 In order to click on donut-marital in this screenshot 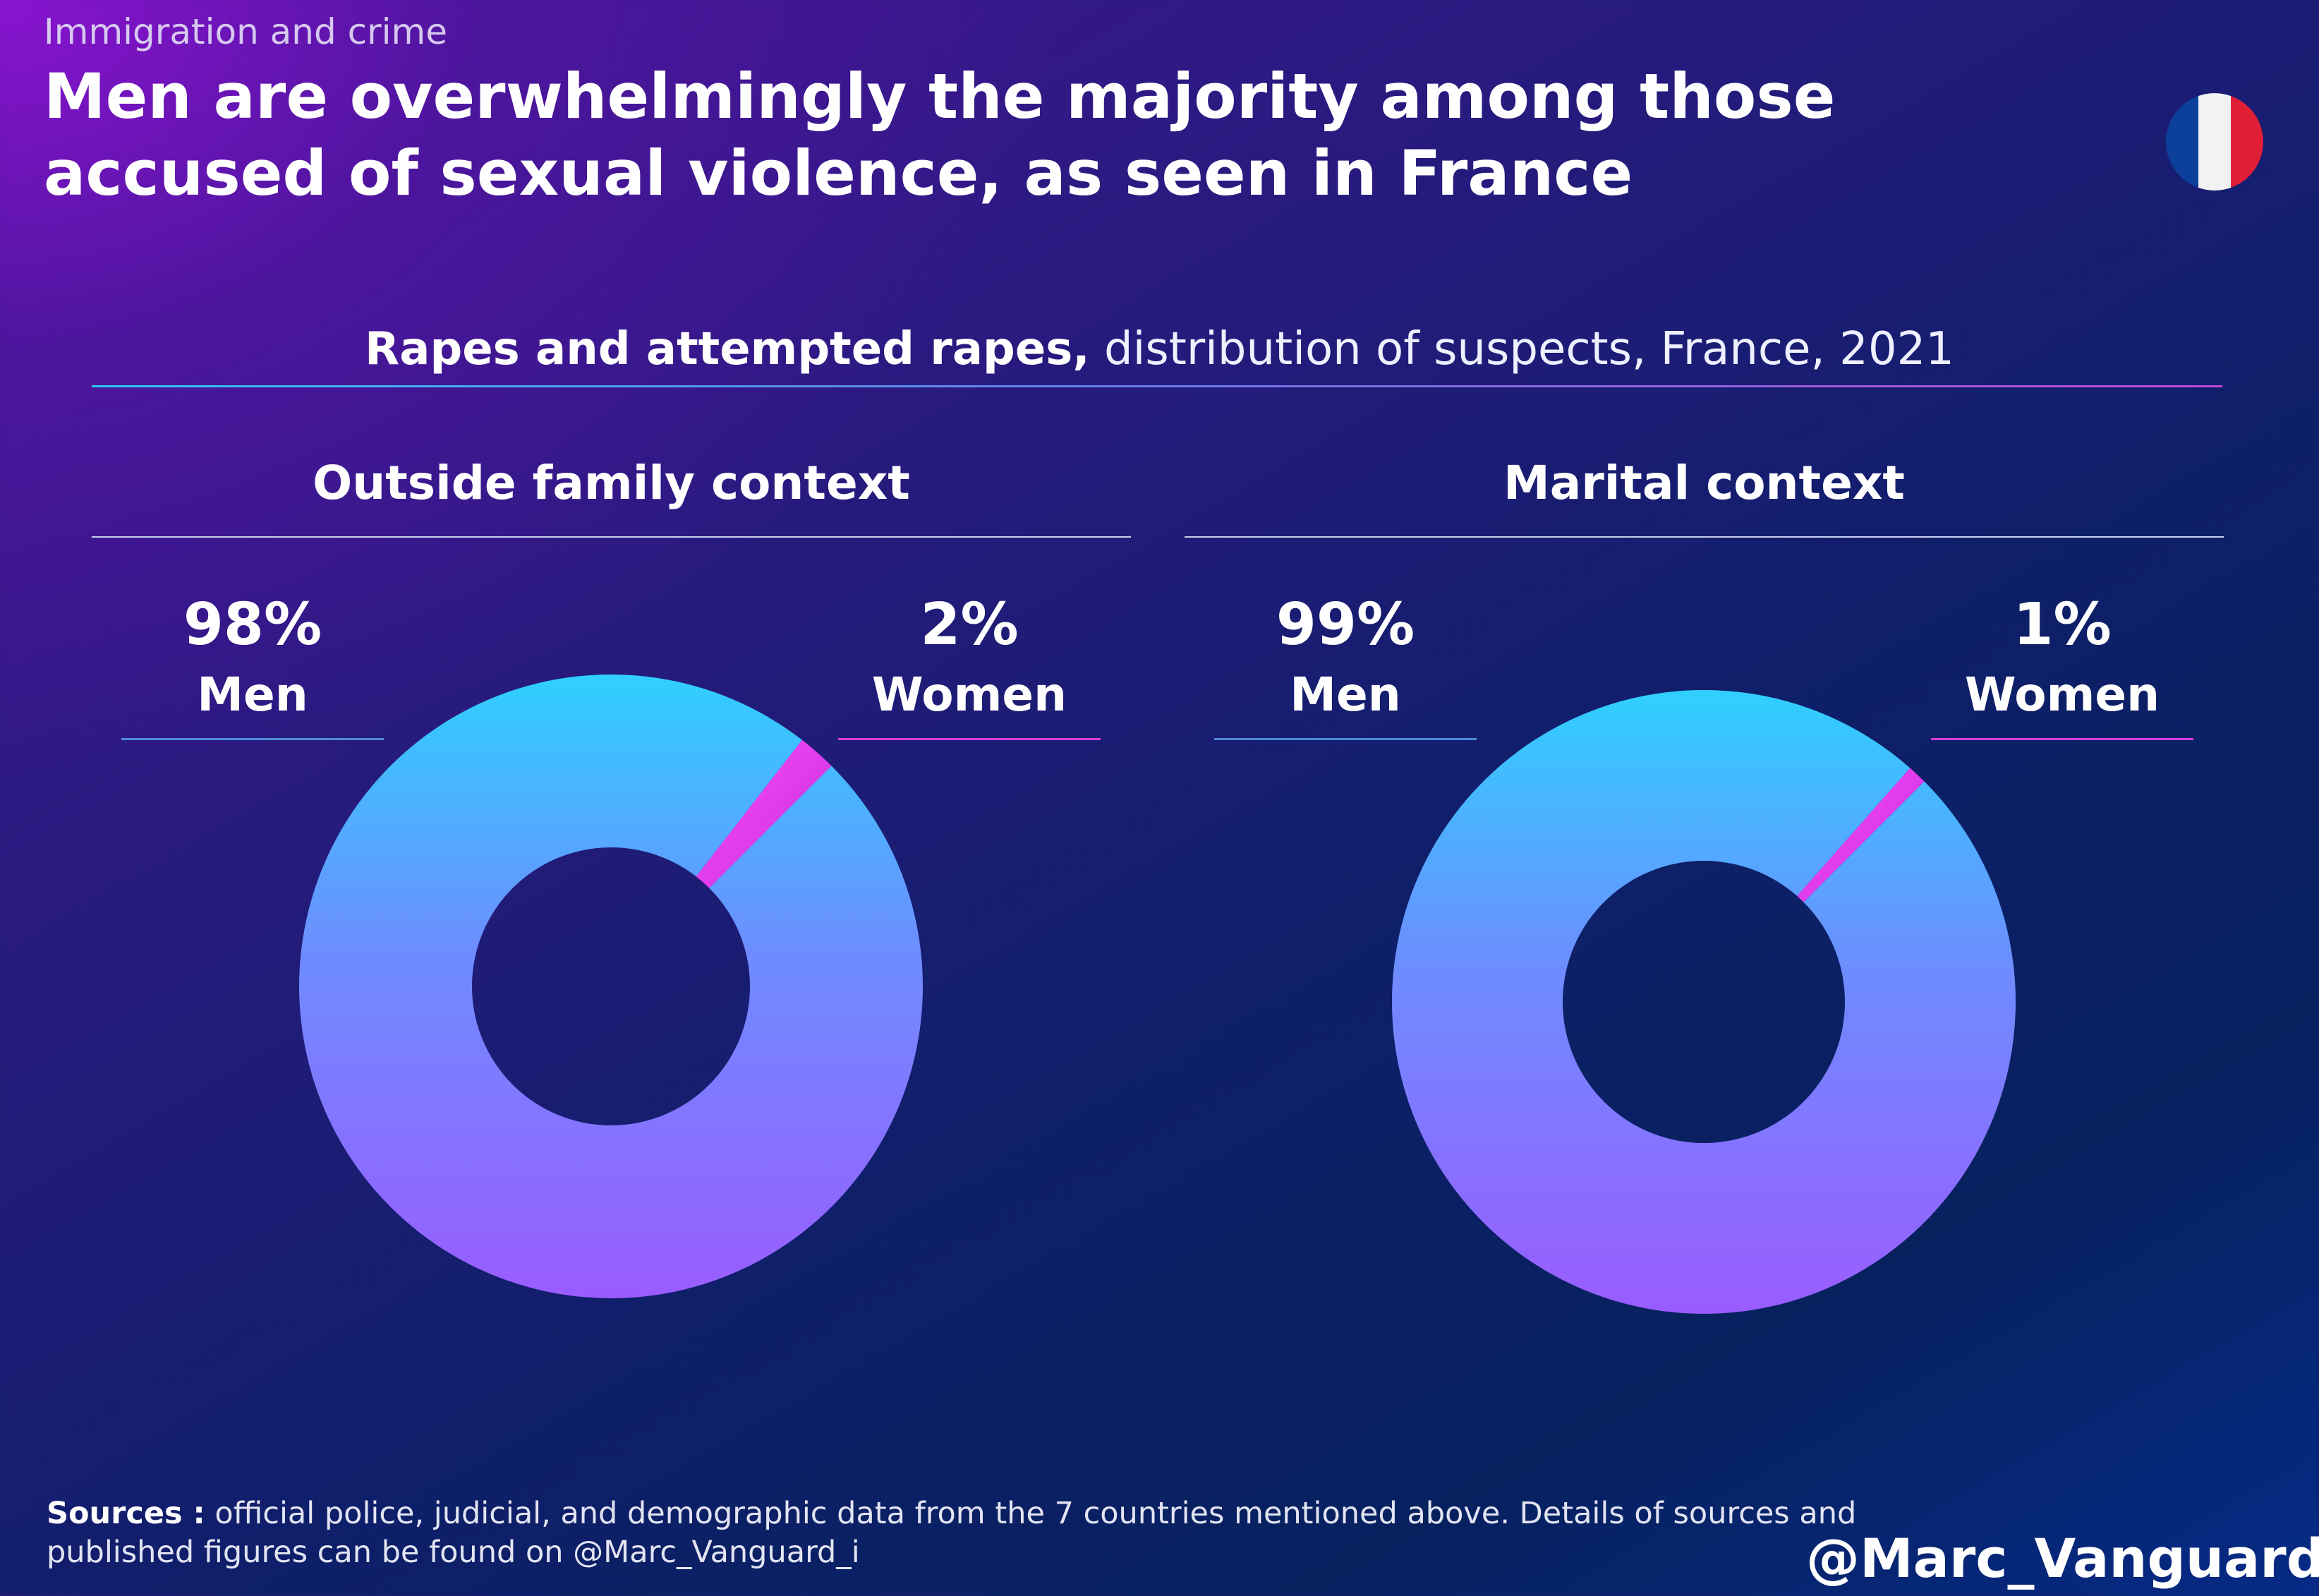, I will do `click(1703, 1001)`.